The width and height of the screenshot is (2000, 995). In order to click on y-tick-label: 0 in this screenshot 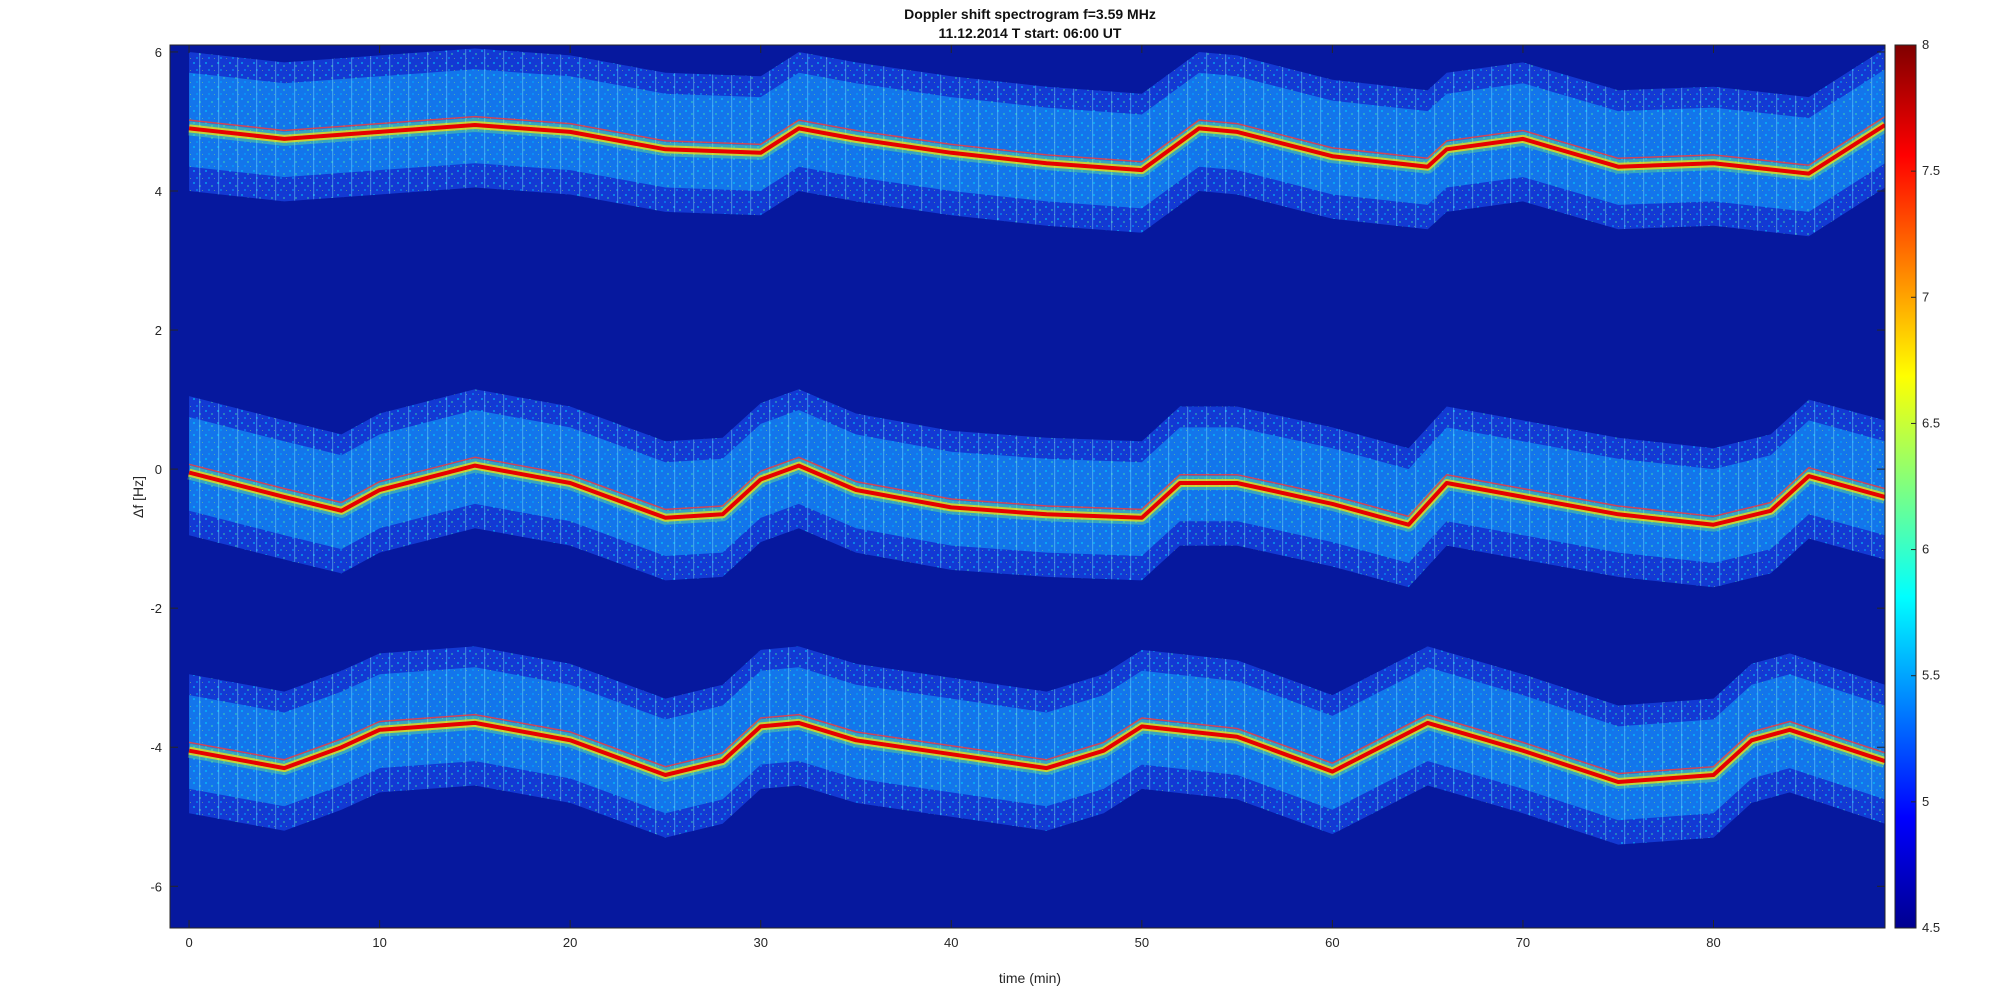, I will do `click(158, 469)`.